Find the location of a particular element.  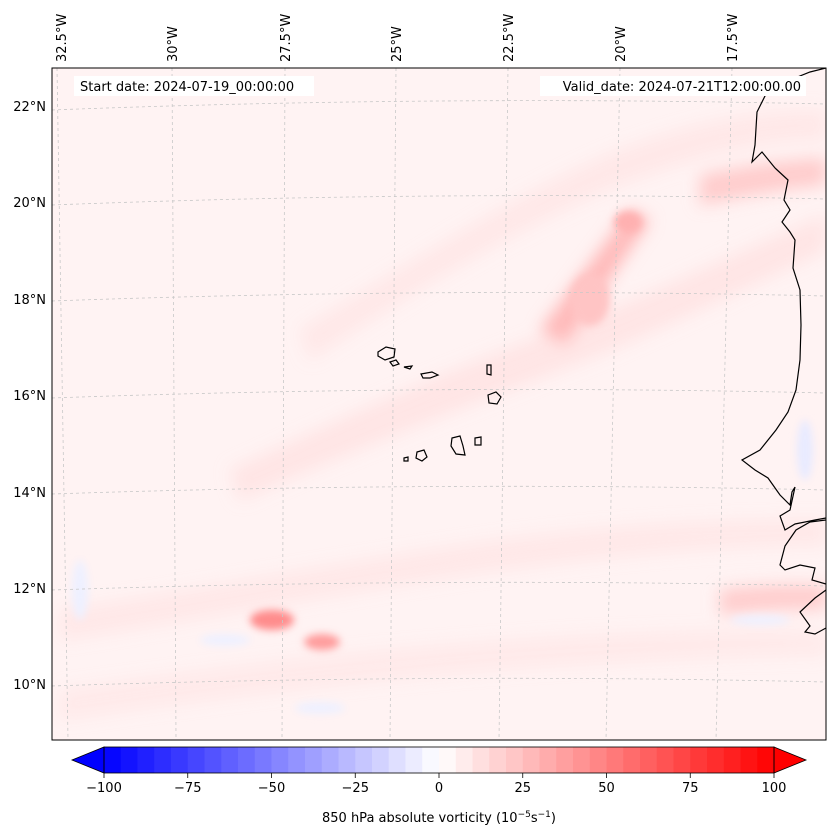

african-coastline is located at coordinates (783, 351).